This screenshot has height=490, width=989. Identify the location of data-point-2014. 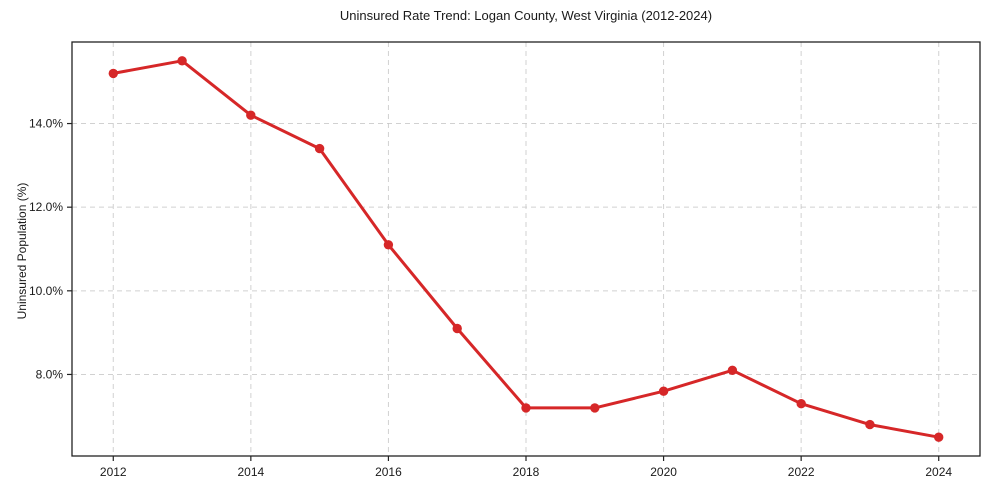
(251, 115).